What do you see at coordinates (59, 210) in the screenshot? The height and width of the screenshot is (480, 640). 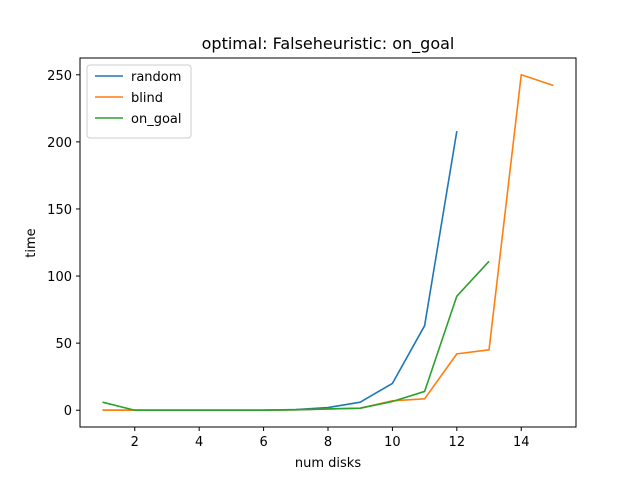 I see `y-tick-label: 150` at bounding box center [59, 210].